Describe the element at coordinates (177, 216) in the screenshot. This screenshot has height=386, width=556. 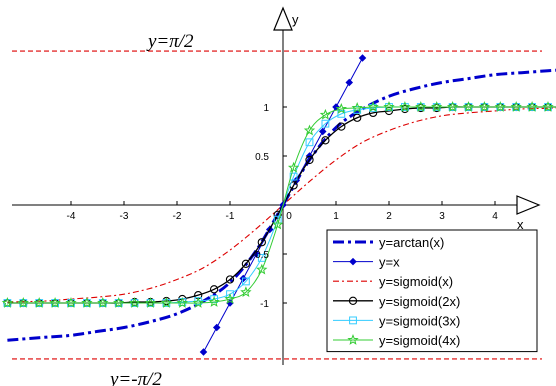
I see `x-tick-label: -2` at that location.